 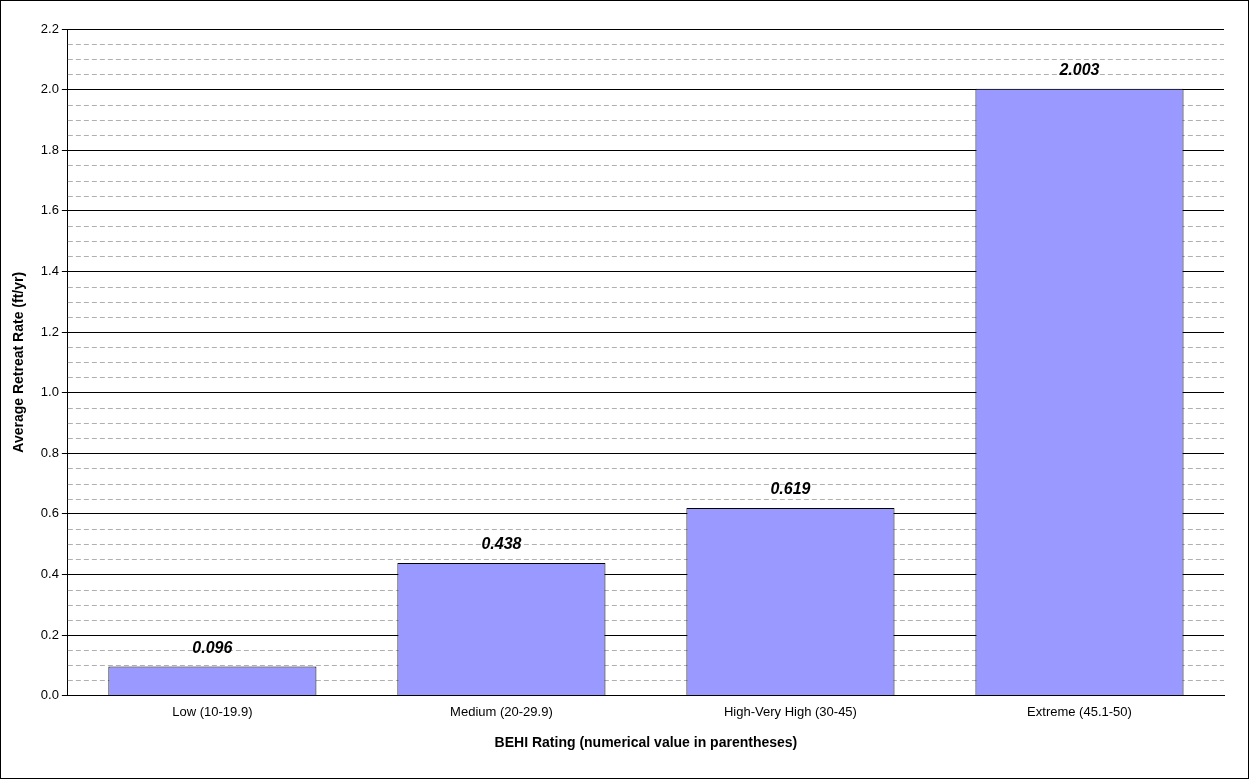 I want to click on y-tick-label: 0.8, so click(x=49, y=452).